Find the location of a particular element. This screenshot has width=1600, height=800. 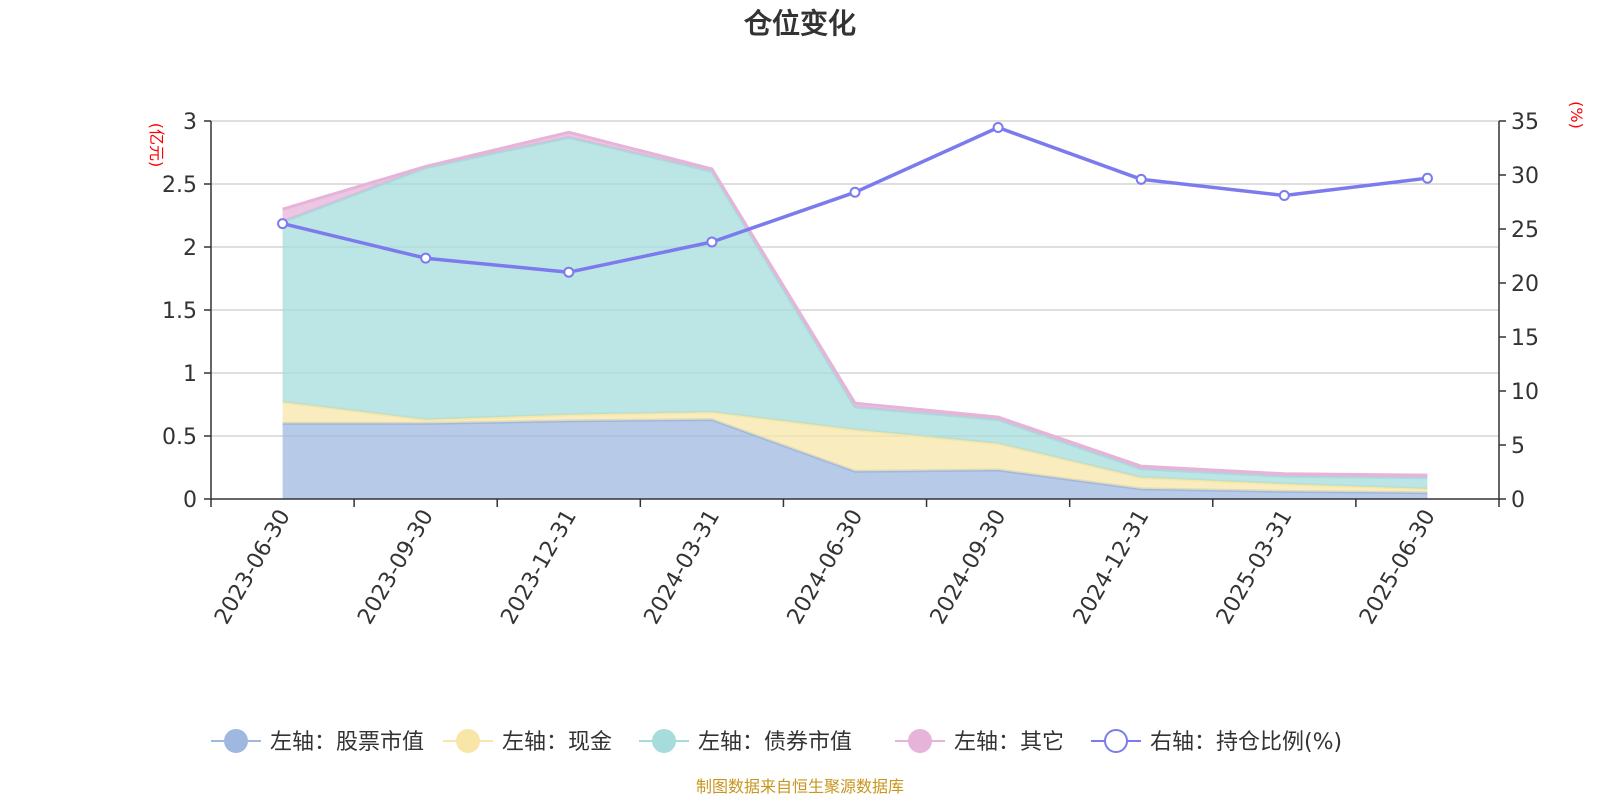

x-tick-label: 2023-06-30 is located at coordinates (253, 567).